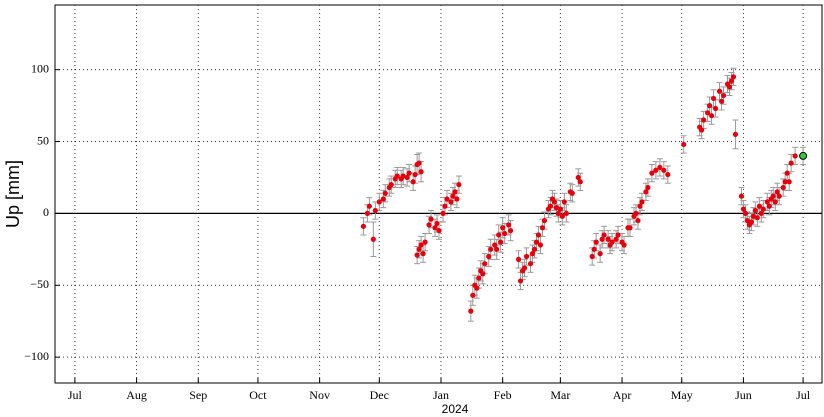 This screenshot has width=824, height=417. I want to click on latest-point, so click(803, 155).